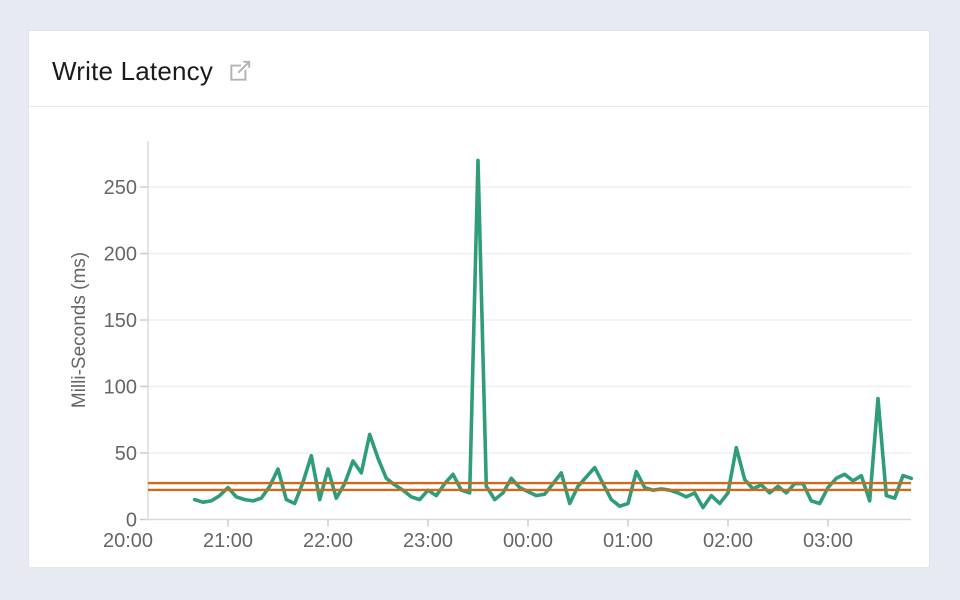 The image size is (960, 600). What do you see at coordinates (228, 541) in the screenshot?
I see `x-tick-label: 21:00` at bounding box center [228, 541].